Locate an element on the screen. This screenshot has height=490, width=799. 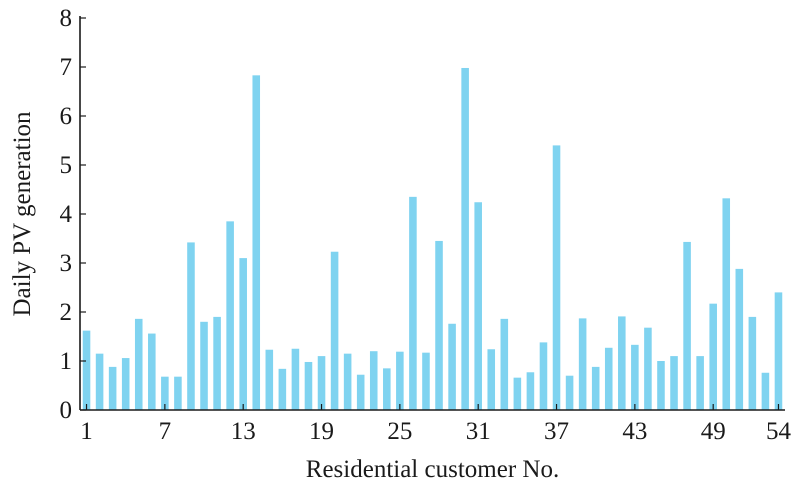
x-axis-ticks: 1 7 13 19 25 31 37 43 49 54 is located at coordinates (435, 424).